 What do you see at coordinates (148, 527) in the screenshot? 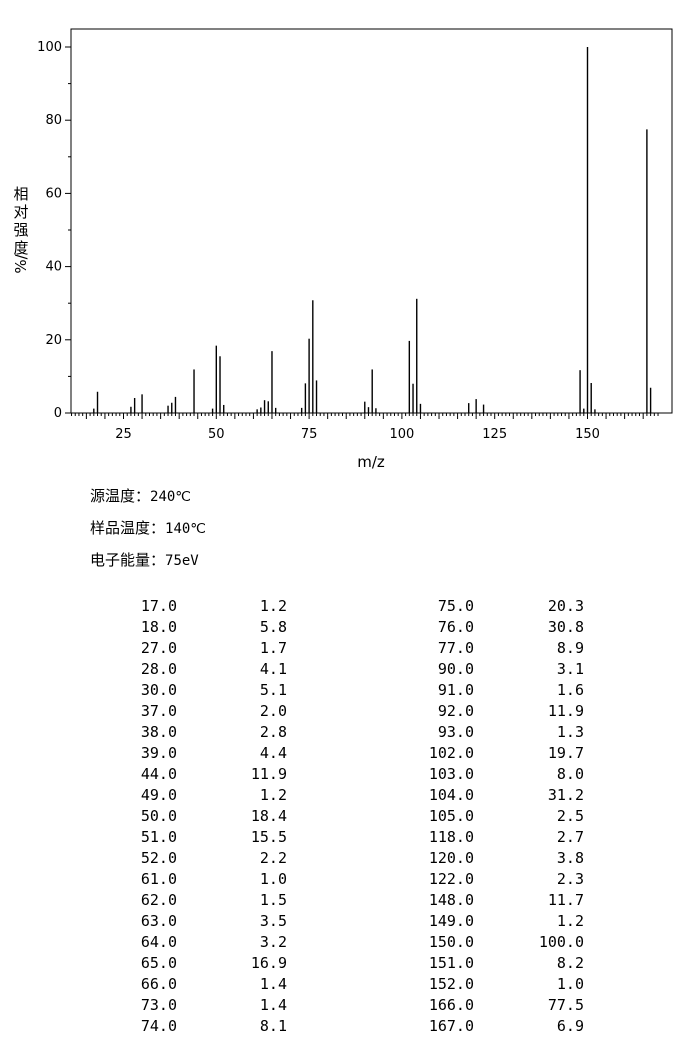
I see `condition-line: 样品温度：140℃` at bounding box center [148, 527].